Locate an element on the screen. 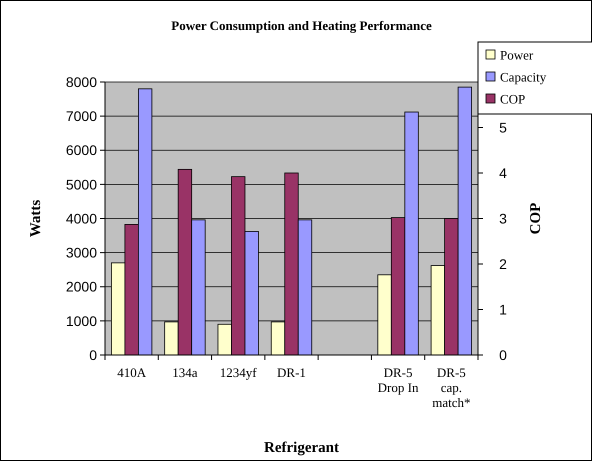  y-tick-label: 8000 is located at coordinates (82, 82).